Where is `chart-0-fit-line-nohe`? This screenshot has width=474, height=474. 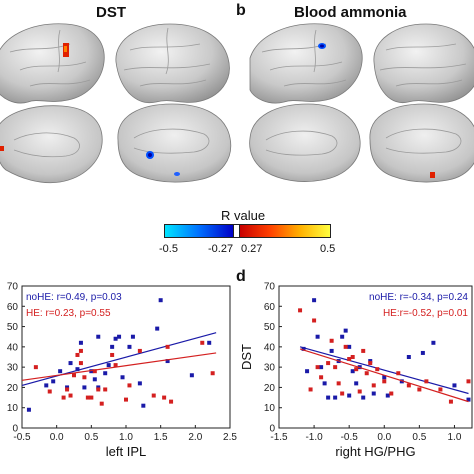
chart-0-fit-line-nohe is located at coordinates (119, 359).